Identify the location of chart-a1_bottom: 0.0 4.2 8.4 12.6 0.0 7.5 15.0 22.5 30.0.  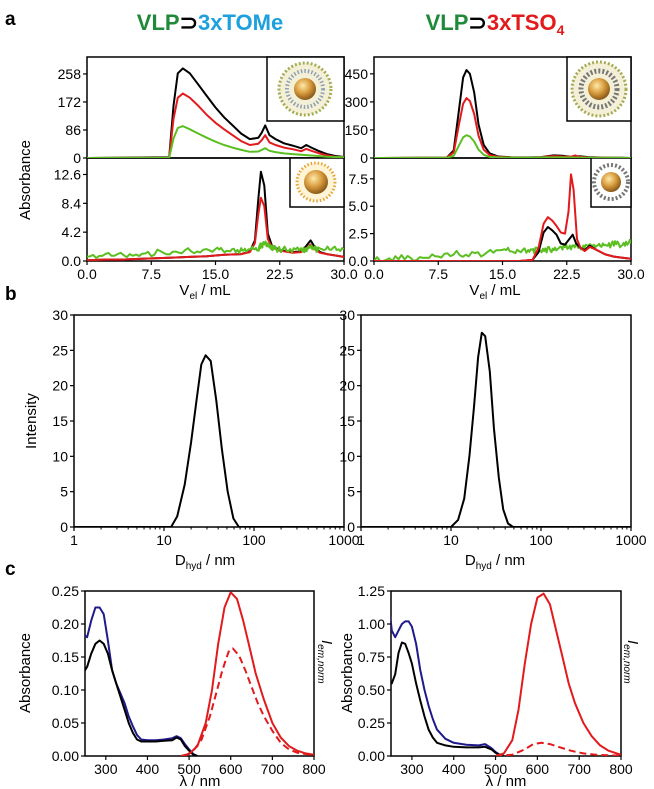
(206, 224).